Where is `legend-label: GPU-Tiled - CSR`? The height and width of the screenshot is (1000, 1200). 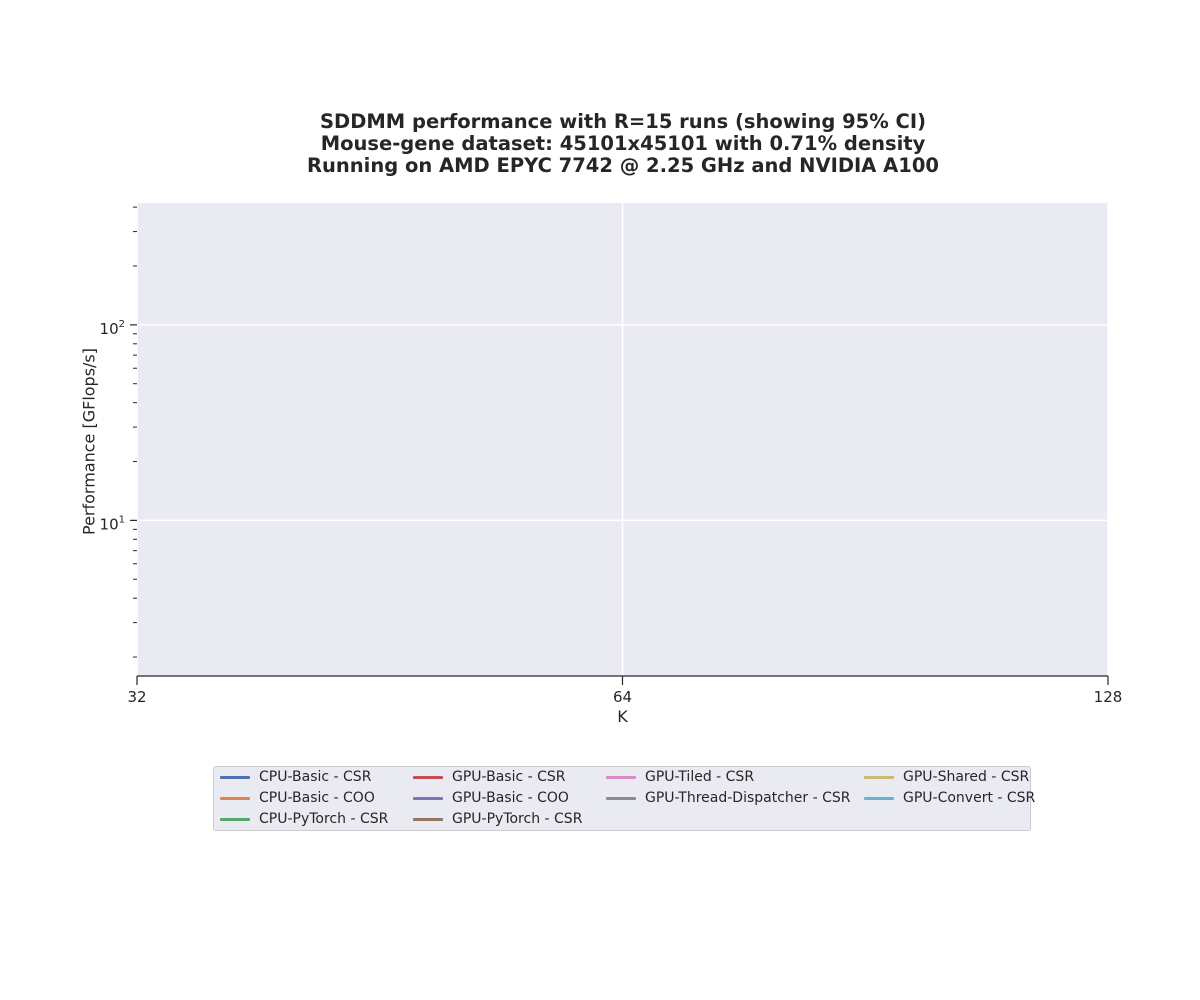
legend-label: GPU-Tiled - CSR is located at coordinates (700, 777).